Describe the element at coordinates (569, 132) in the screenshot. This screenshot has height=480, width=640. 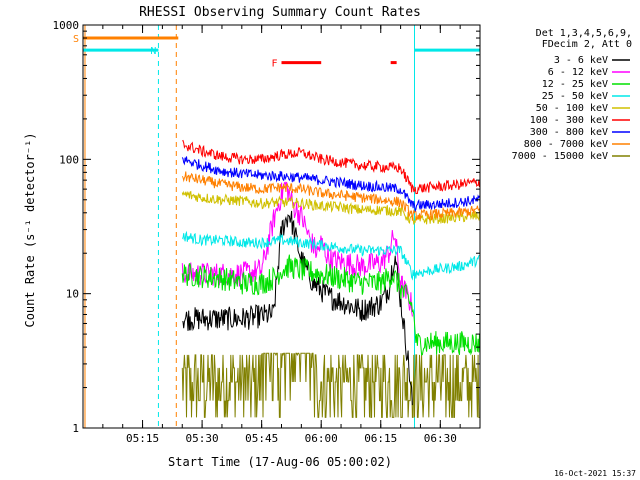
I see `legend-label: 300 - 800 keV` at that location.